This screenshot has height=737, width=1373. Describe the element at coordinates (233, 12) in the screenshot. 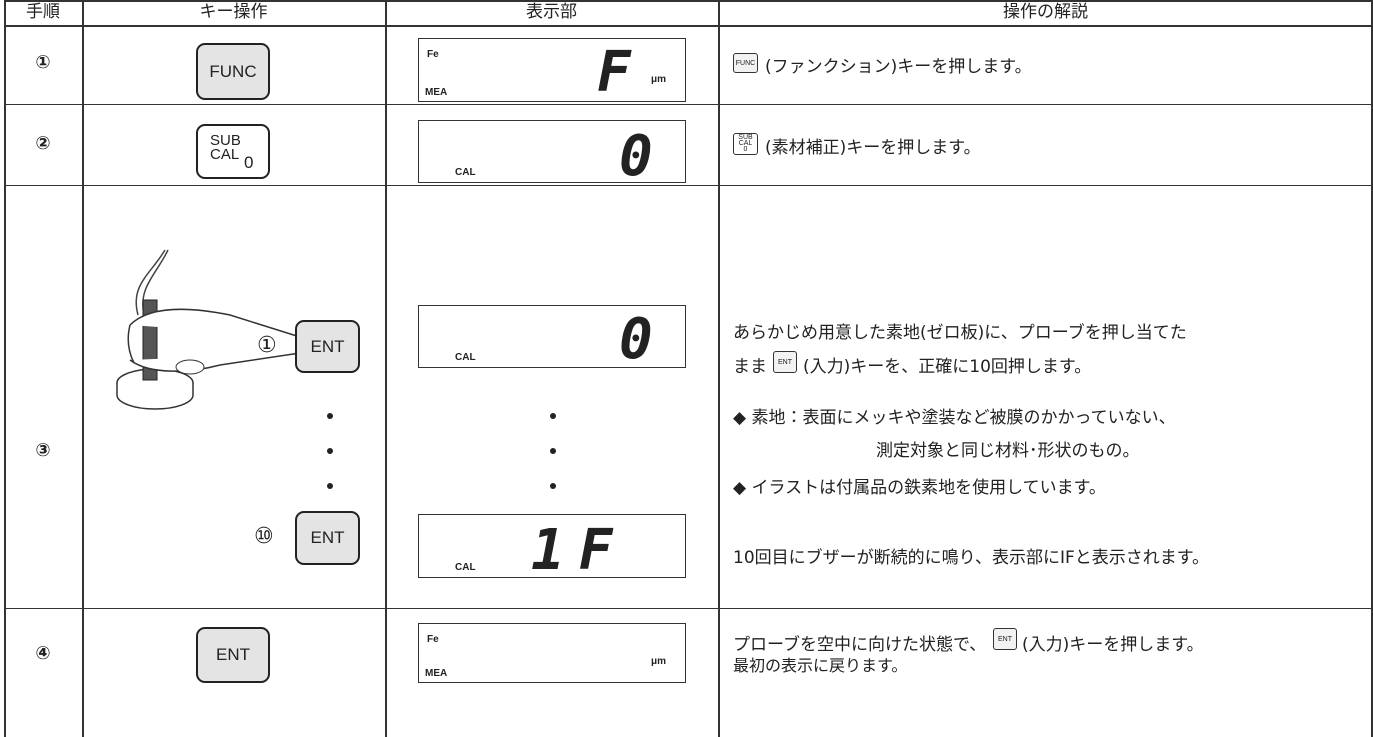

I see `header-cell: キー操作` at that location.